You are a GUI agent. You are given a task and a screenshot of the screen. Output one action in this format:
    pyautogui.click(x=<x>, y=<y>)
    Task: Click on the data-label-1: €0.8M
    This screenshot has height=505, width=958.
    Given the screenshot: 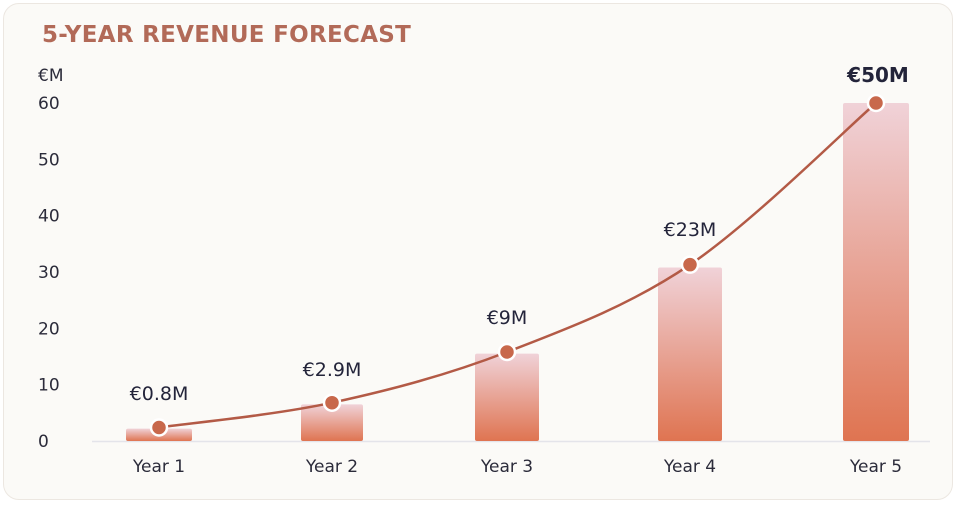 What is the action you would take?
    pyautogui.click(x=159, y=394)
    